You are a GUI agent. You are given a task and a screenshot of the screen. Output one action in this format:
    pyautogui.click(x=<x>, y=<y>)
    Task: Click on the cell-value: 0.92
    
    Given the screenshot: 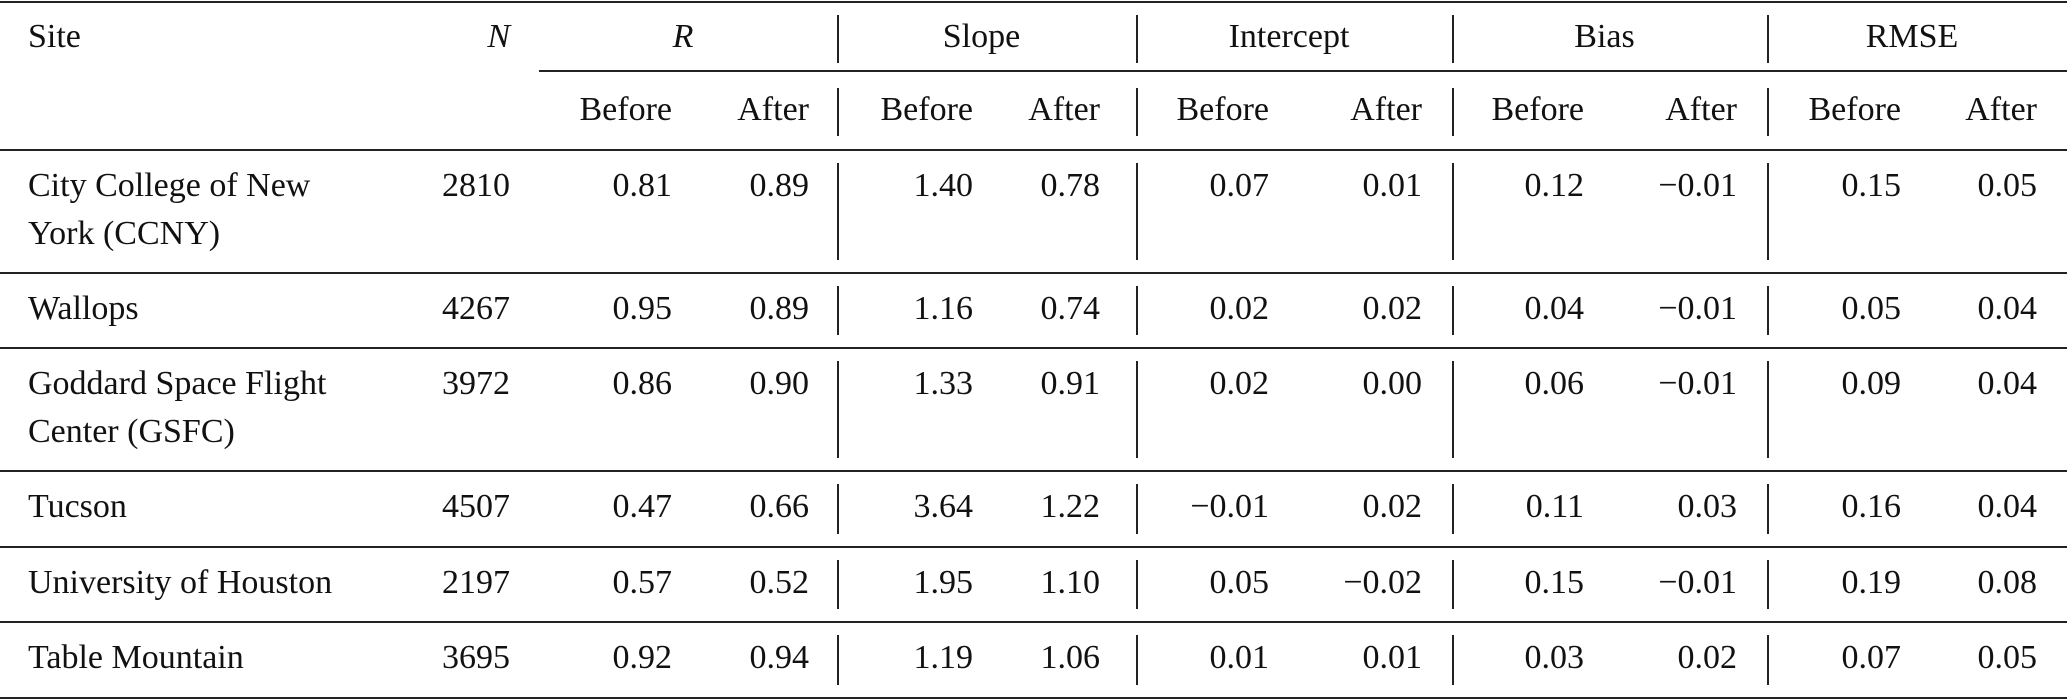 What is the action you would take?
    pyautogui.click(x=642, y=657)
    